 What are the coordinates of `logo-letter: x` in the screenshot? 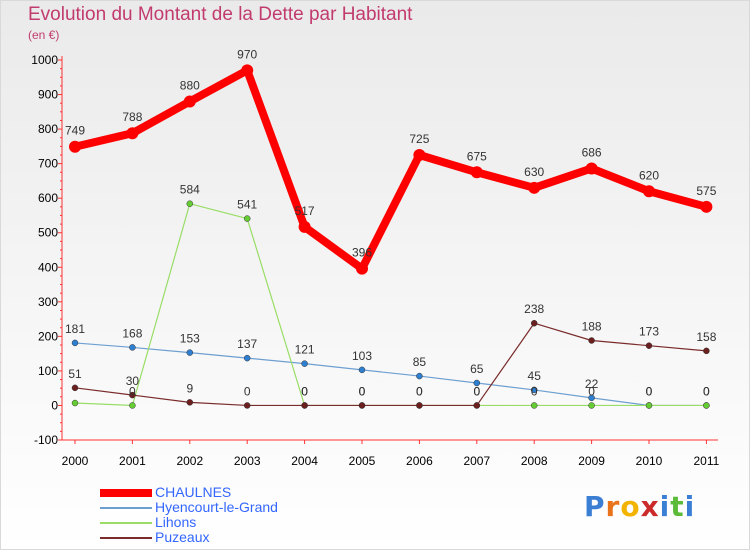 It's located at (650, 506).